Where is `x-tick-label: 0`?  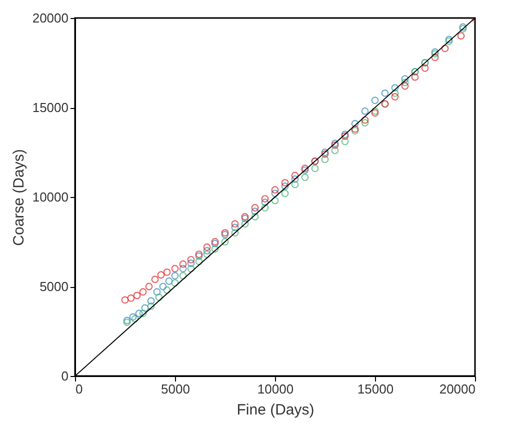 x-tick-label: 0 is located at coordinates (79, 389).